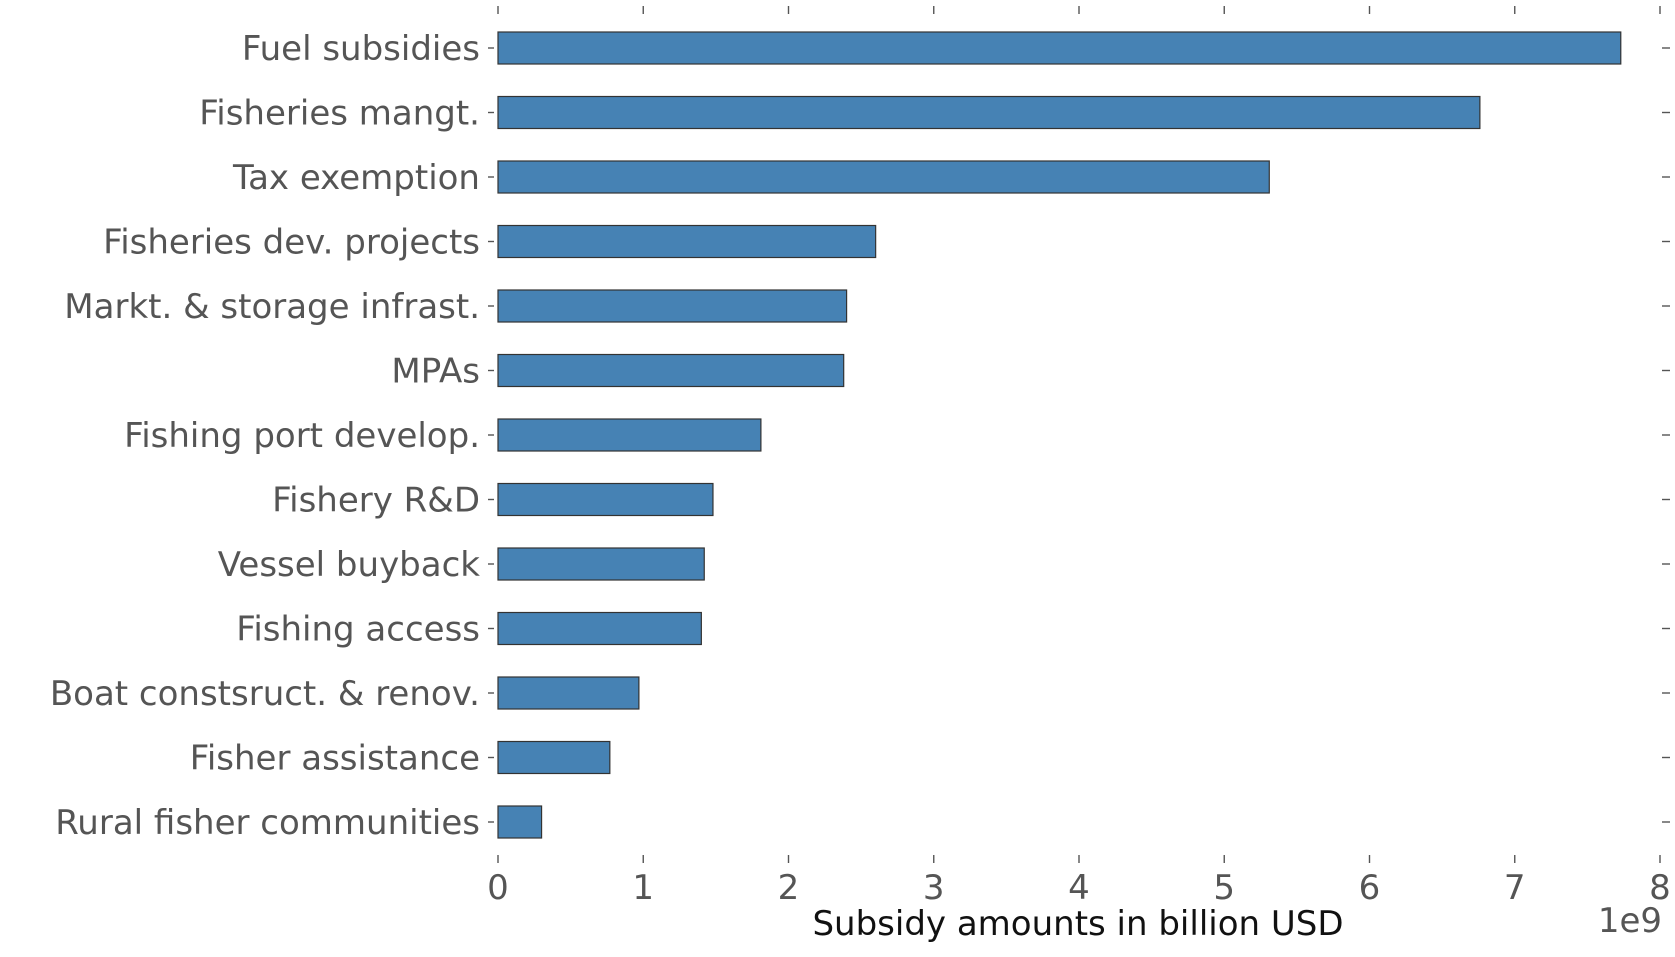 The height and width of the screenshot is (957, 1675). I want to click on category-label: Fisher assistance, so click(335, 759).